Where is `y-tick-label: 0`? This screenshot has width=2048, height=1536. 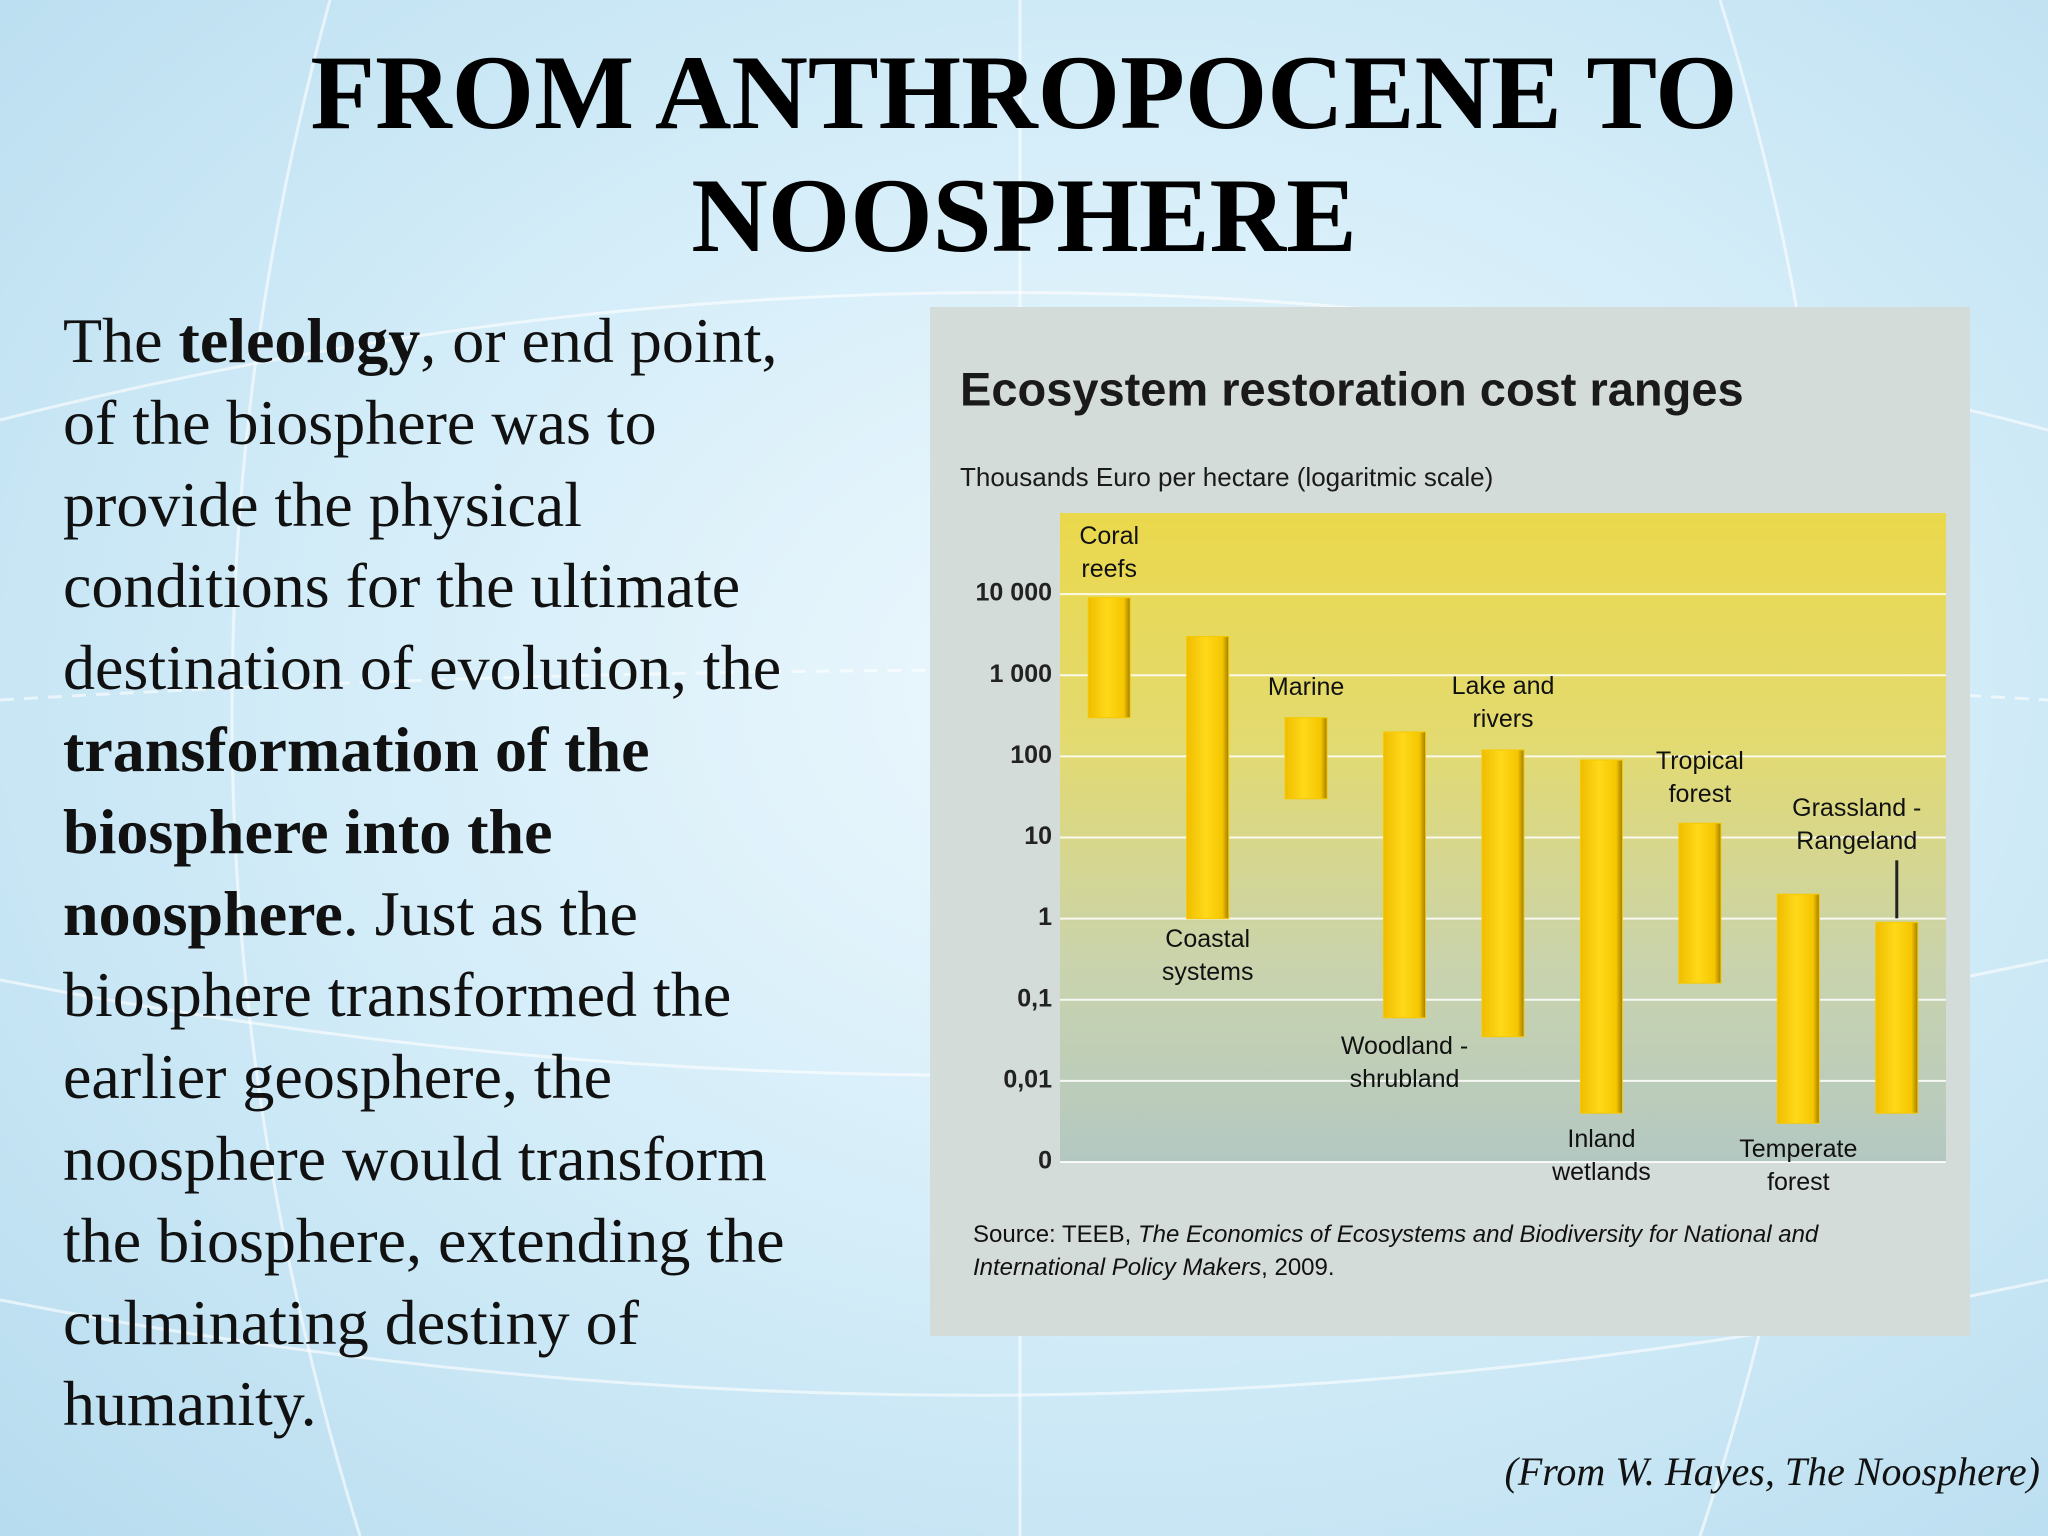
y-tick-label: 0 is located at coordinates (1045, 1161).